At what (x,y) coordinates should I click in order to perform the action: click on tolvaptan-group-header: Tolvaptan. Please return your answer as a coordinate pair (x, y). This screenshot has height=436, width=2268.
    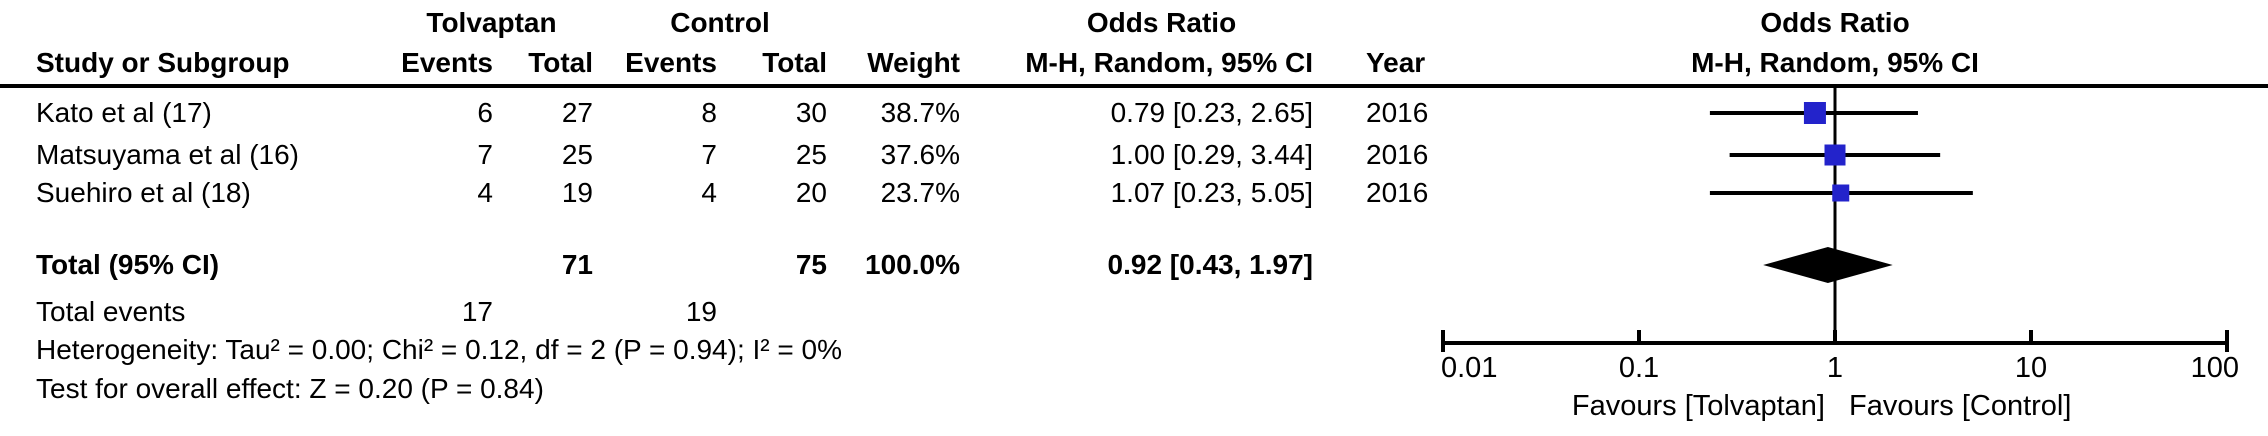
    Looking at the image, I should click on (491, 22).